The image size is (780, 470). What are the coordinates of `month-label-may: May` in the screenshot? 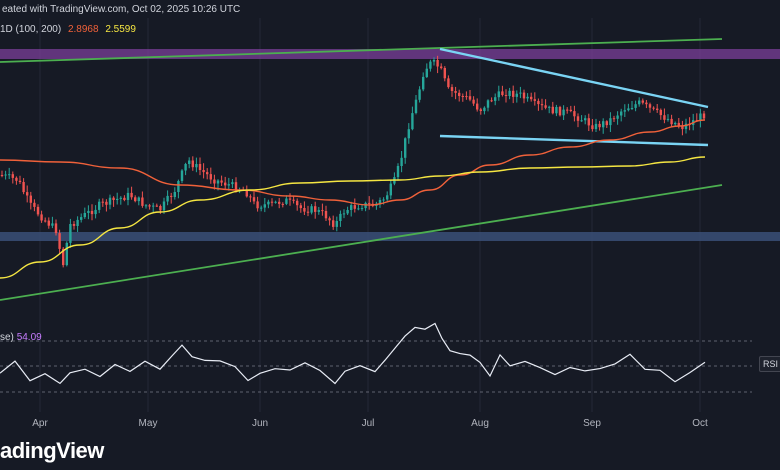 It's located at (148, 423).